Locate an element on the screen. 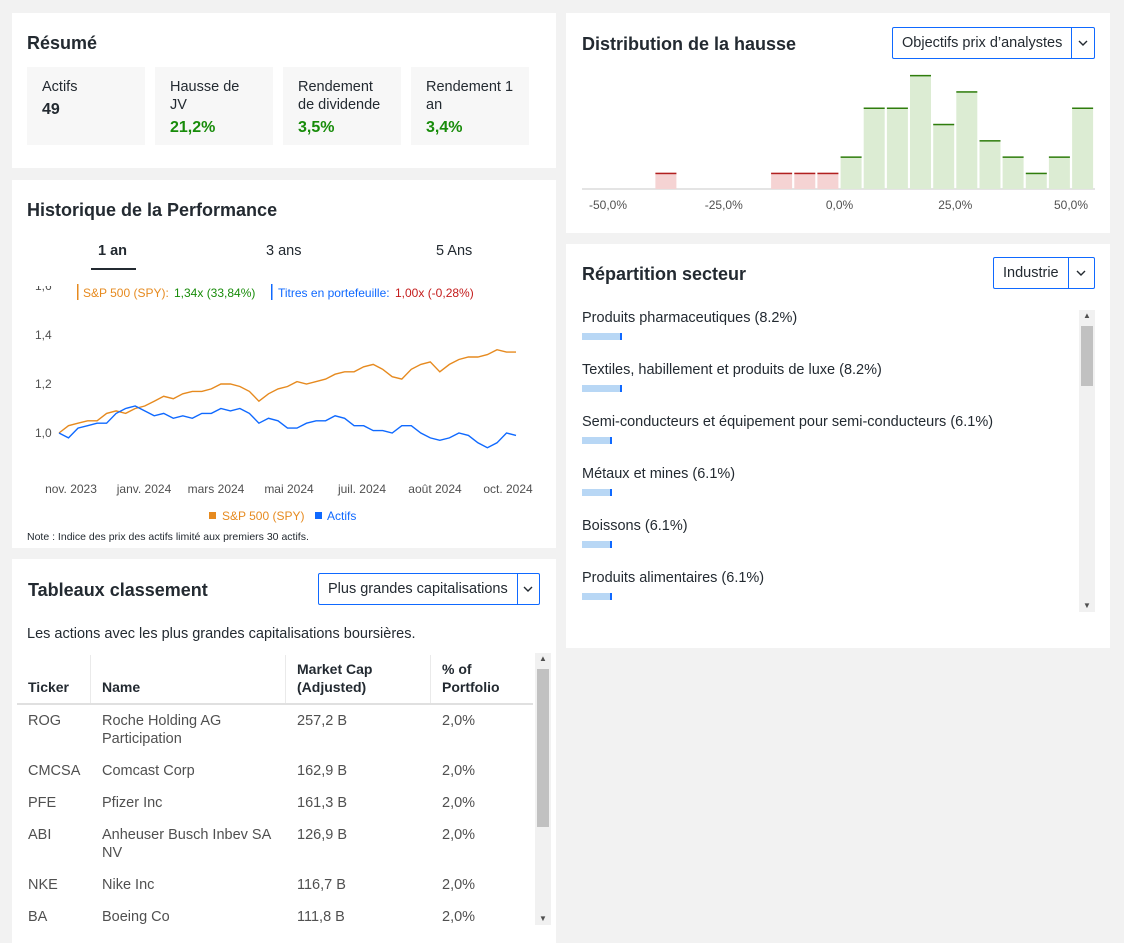  cell-name: Boeing Co is located at coordinates (136, 917).